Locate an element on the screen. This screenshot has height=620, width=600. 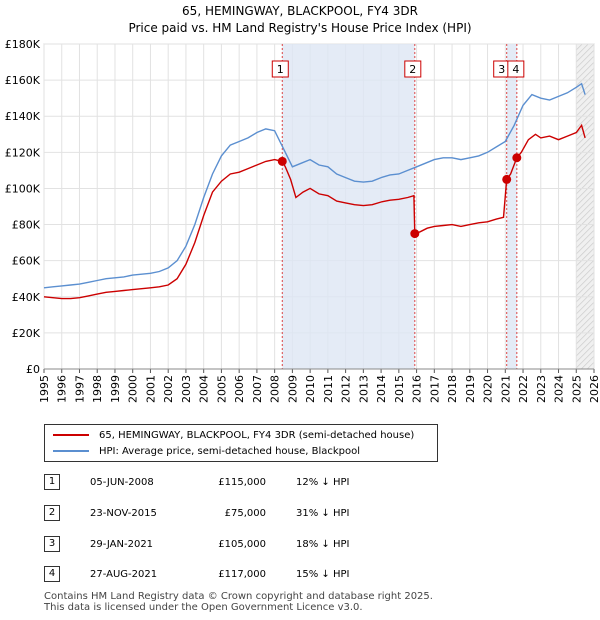
sale-date: 23-NOV-2015 is located at coordinates (123, 513).